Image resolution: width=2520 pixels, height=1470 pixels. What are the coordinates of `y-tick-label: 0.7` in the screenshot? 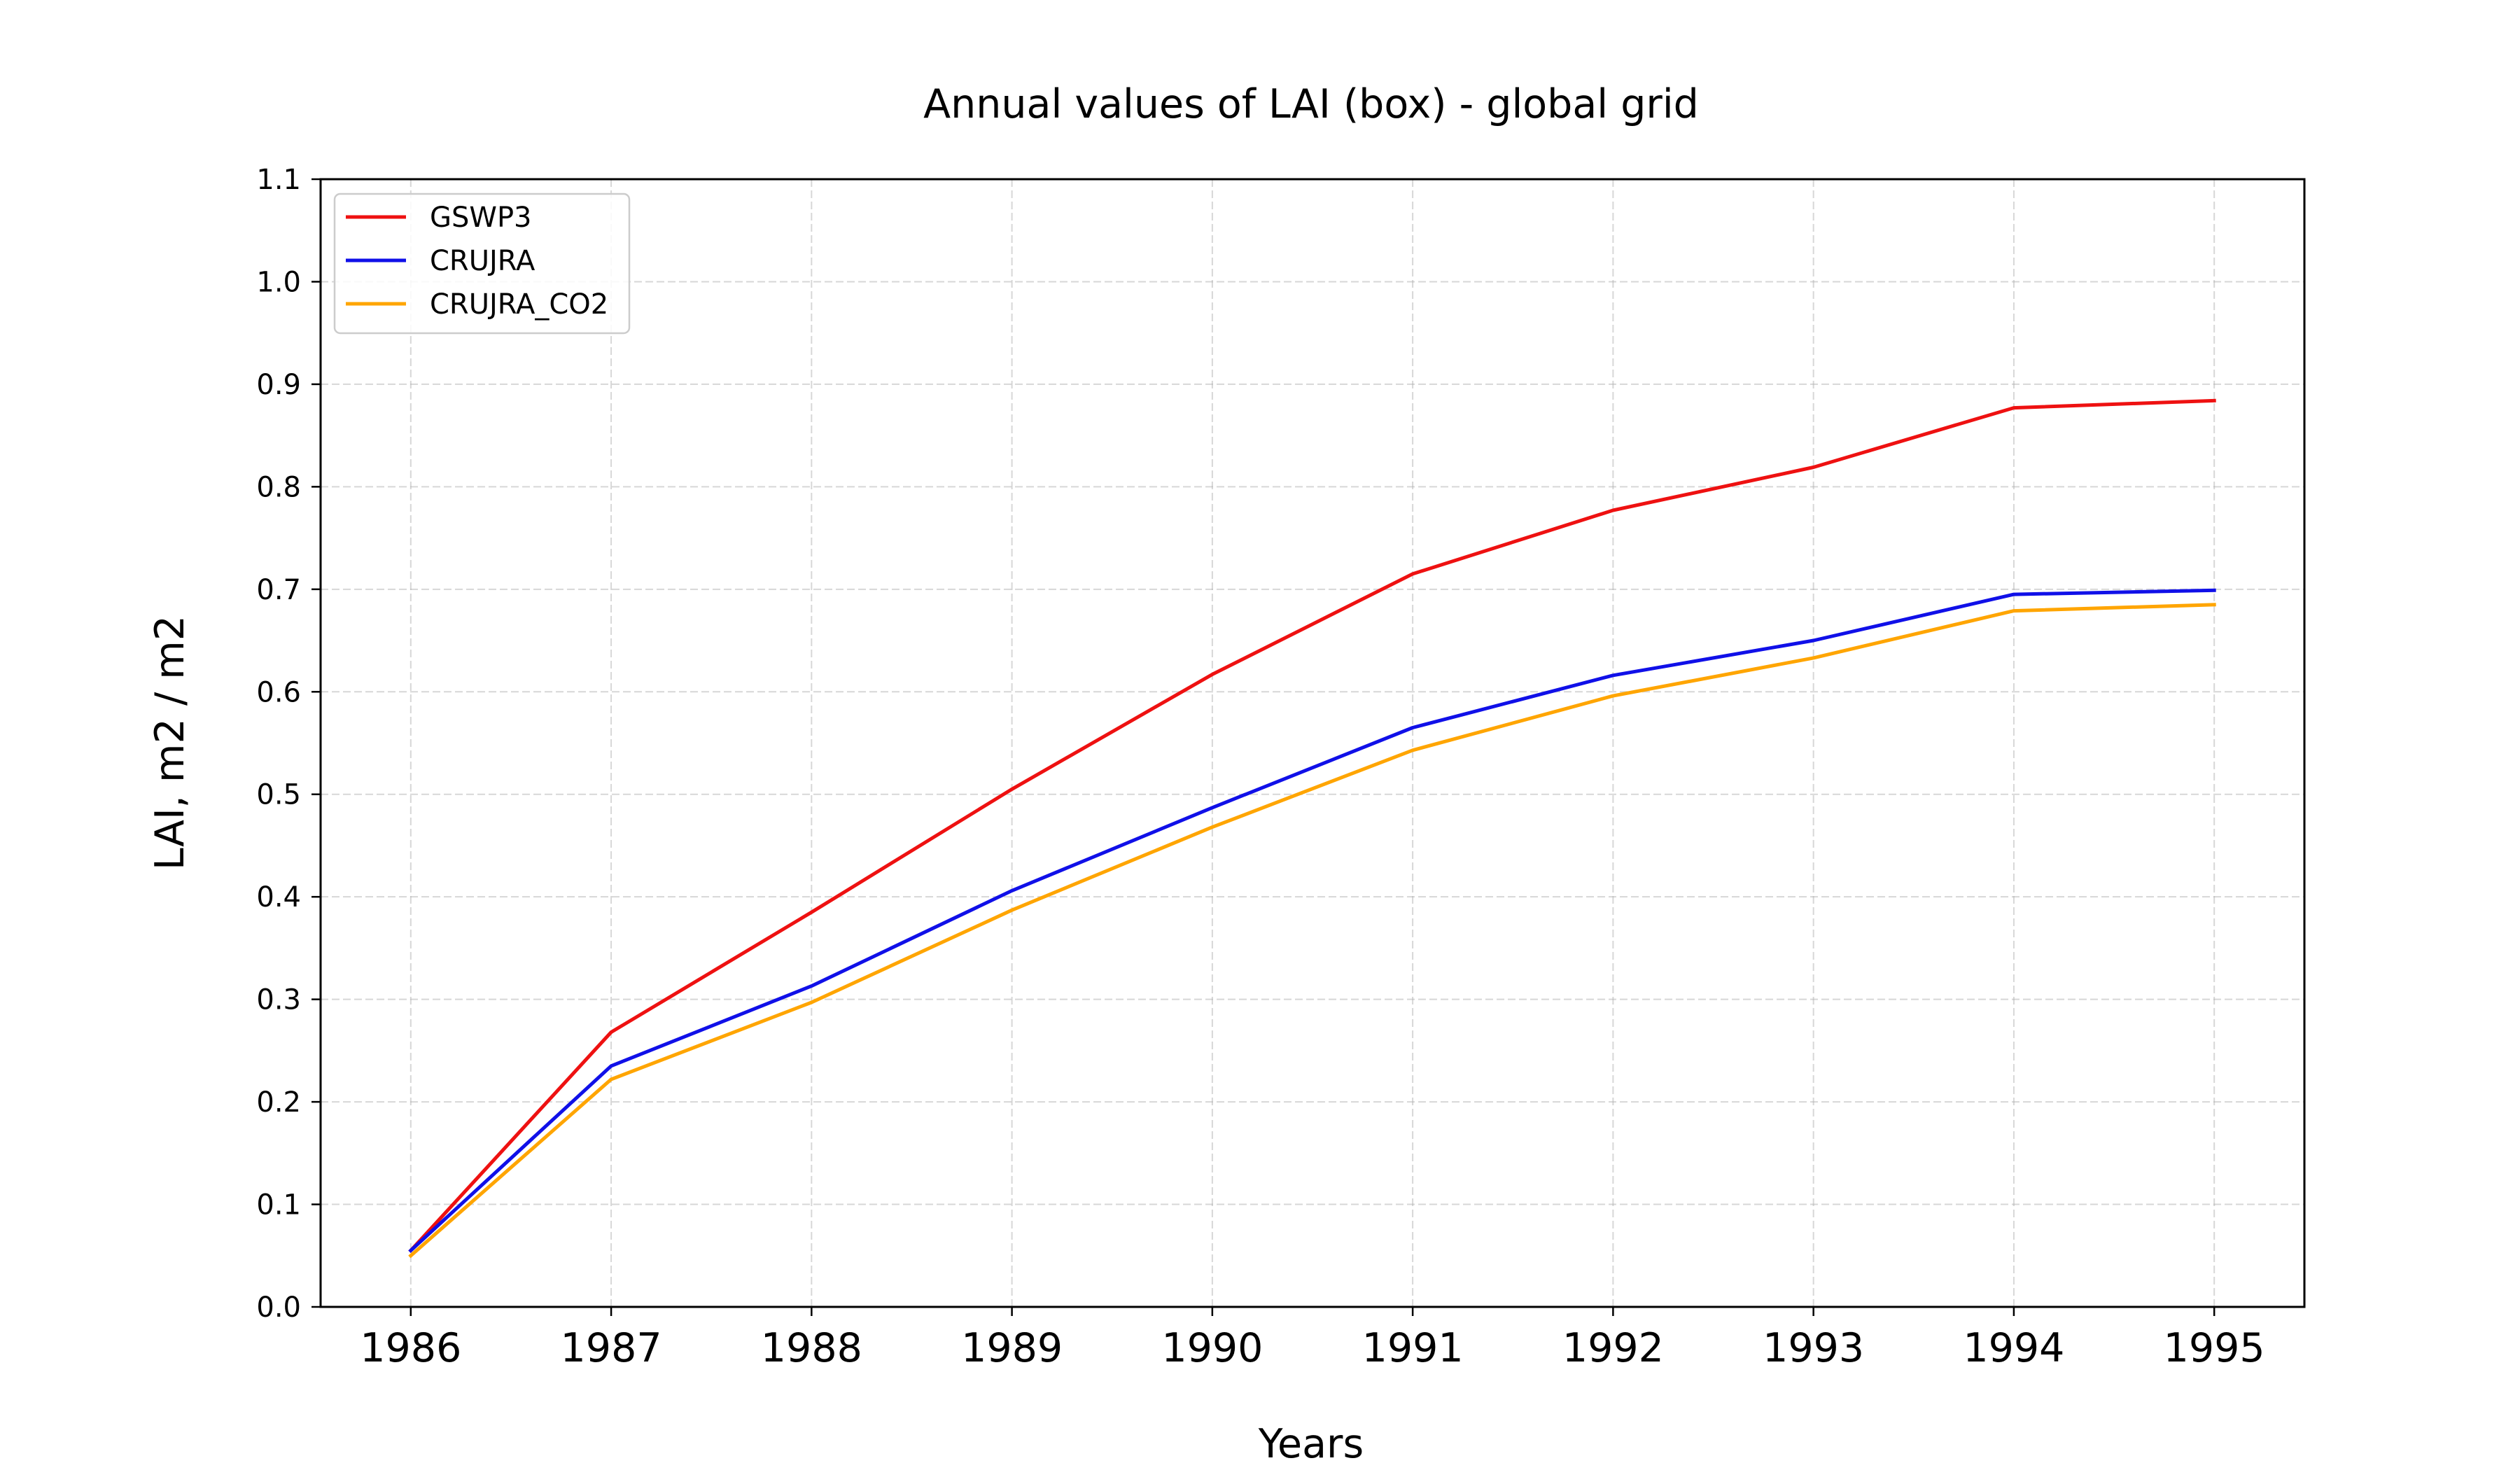 It's located at (278, 590).